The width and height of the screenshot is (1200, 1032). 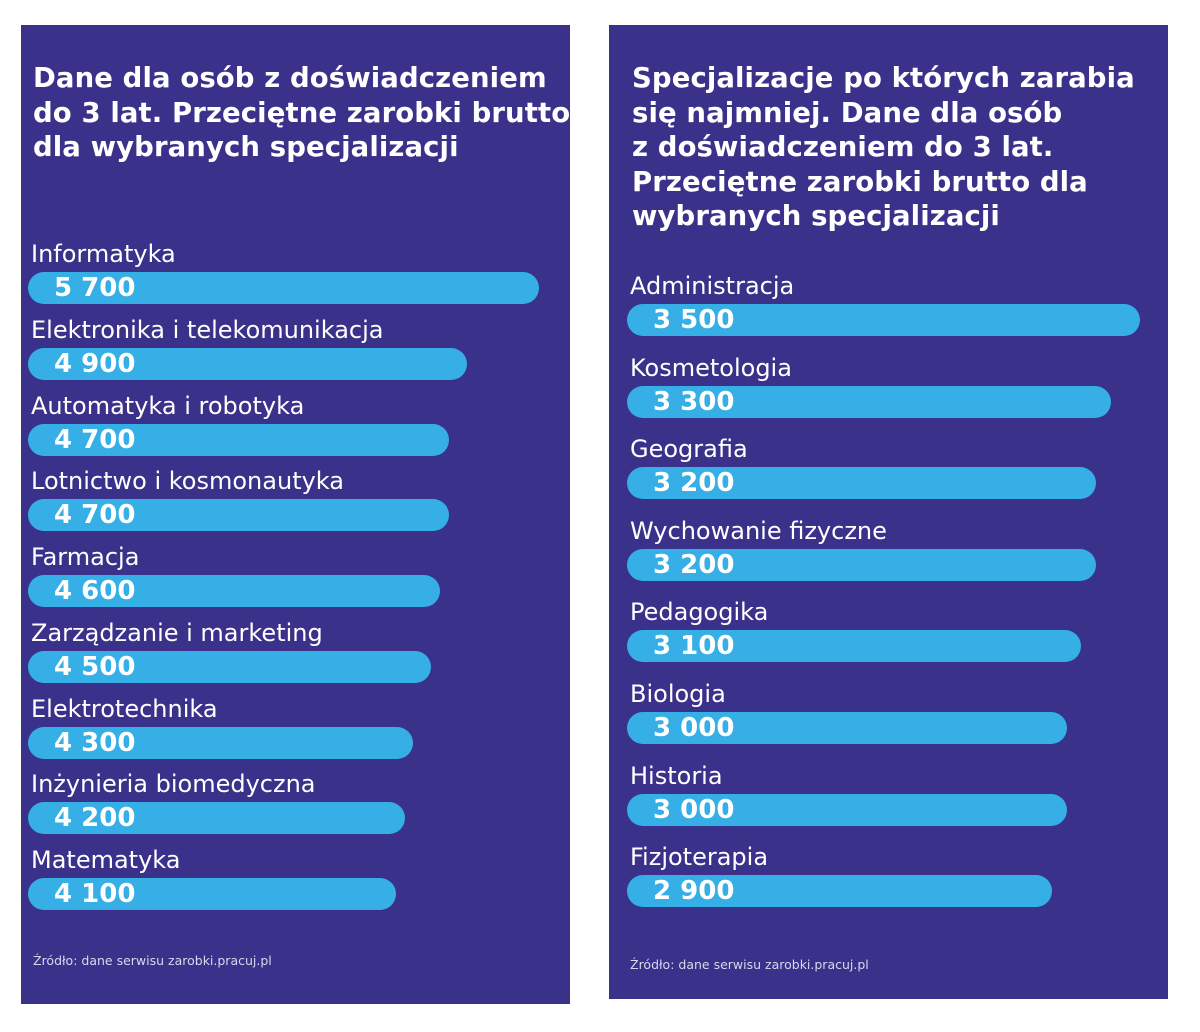 I want to click on category-label: Fizjoterapia, so click(x=699, y=857).